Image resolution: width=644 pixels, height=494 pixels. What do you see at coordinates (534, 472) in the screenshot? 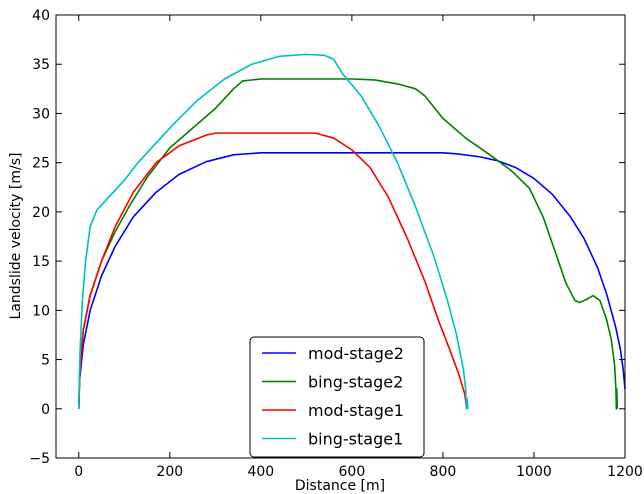
I see `x-tick-label: 1000` at bounding box center [534, 472].